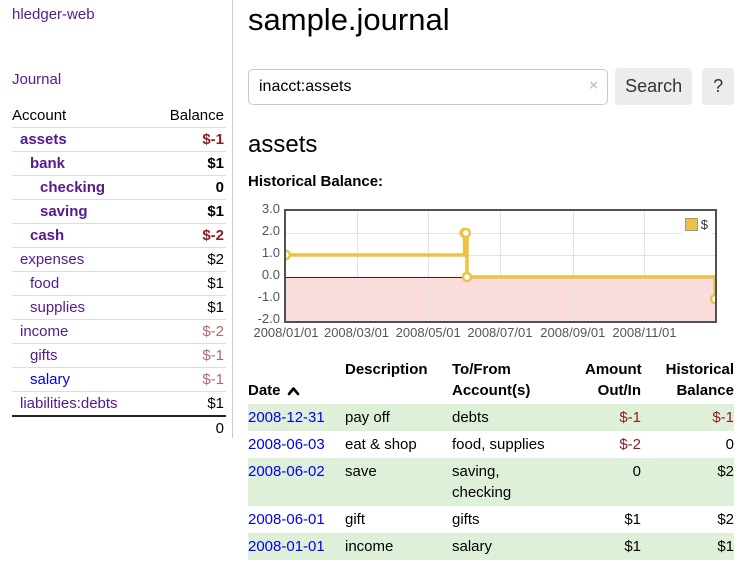 This screenshot has width=742, height=582. I want to click on register-cell-accounts: food, supplies, so click(498, 444).